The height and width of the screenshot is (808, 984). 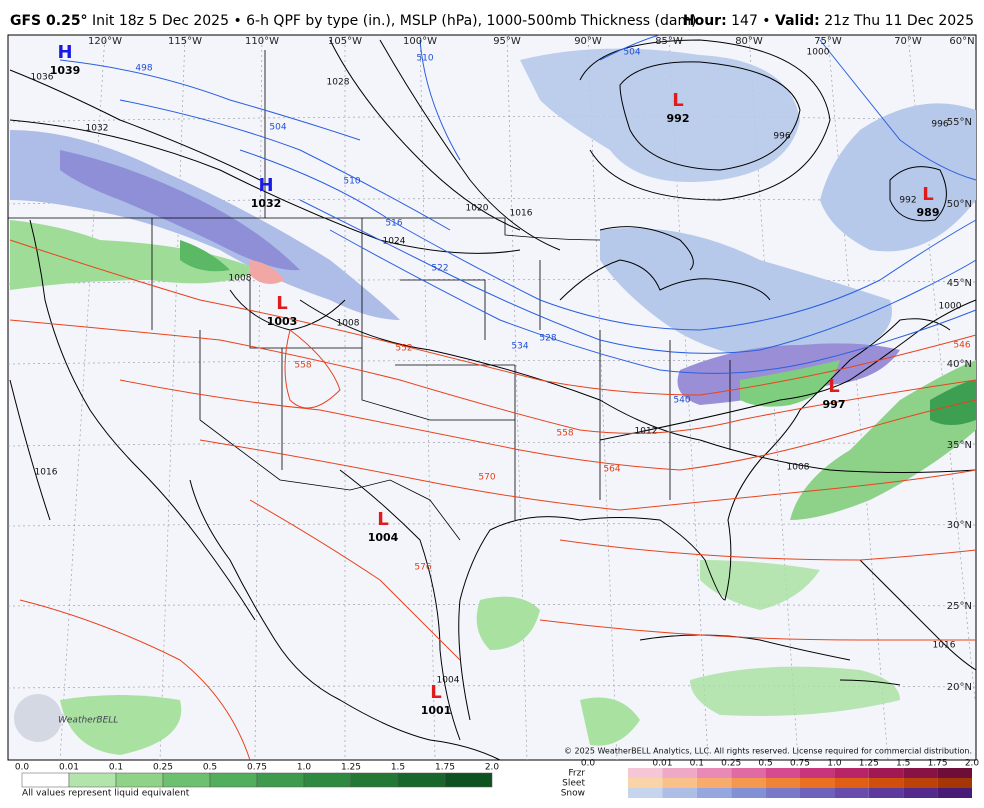 What do you see at coordinates (88, 721) in the screenshot?
I see `logo-text: WeatherBELL` at bounding box center [88, 721].